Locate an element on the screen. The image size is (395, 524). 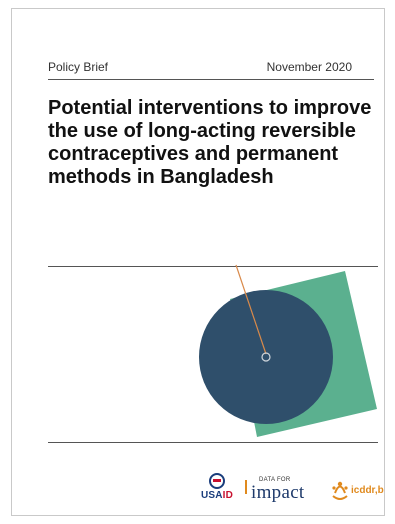
dfi-big-text: impact is located at coordinates (278, 492).